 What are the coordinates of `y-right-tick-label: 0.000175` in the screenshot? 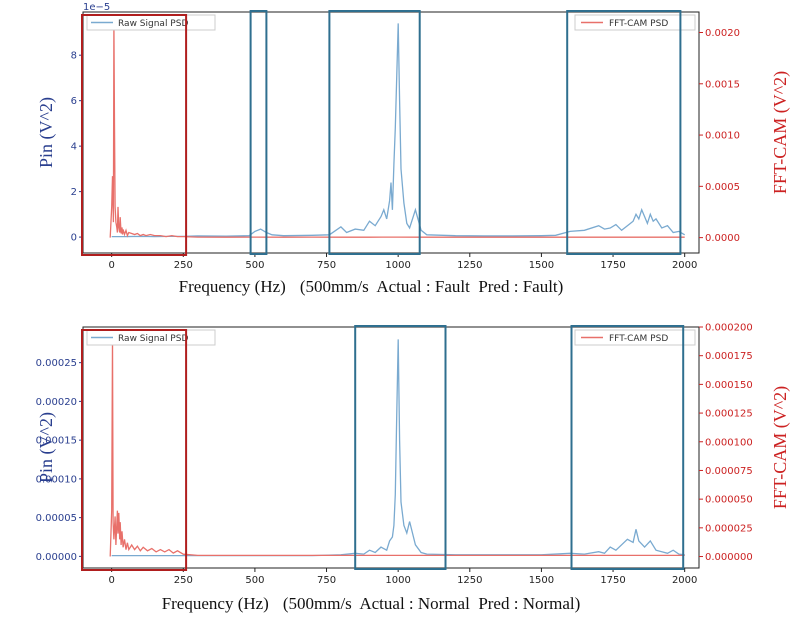 It's located at (729, 356).